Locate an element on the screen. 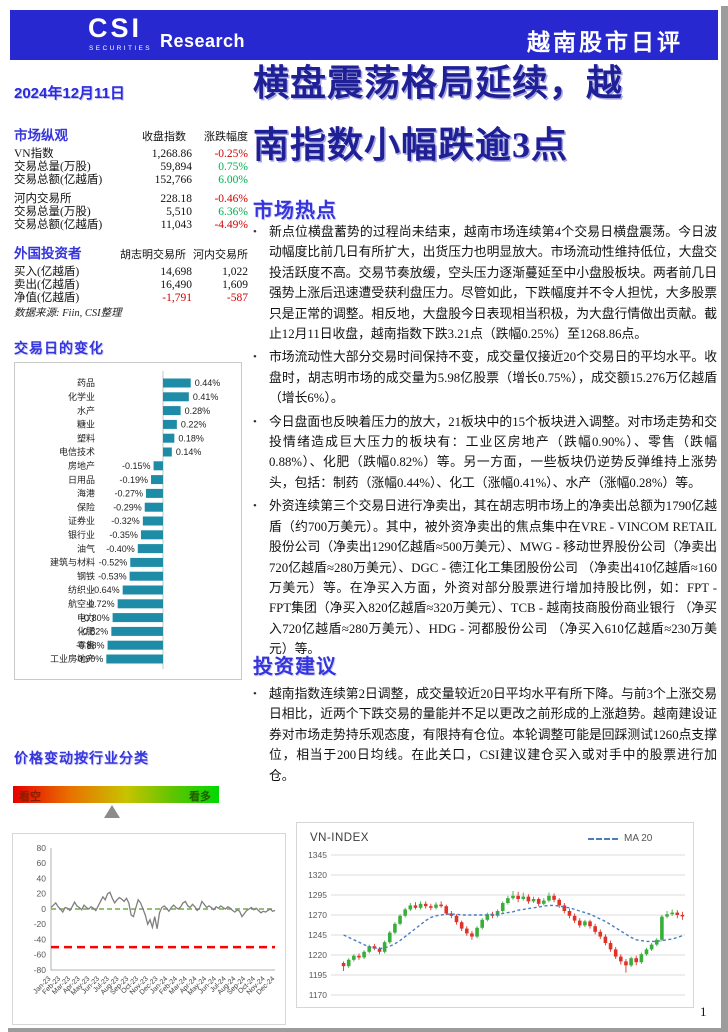  svg-text: 钢铁 is located at coordinates (86, 575).